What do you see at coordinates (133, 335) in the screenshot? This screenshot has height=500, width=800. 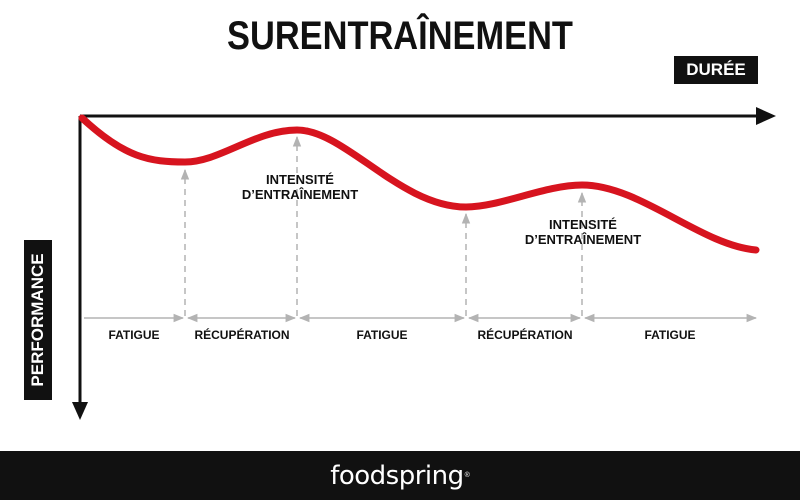 I see `phase-label-fatigue-1: FATIGUE` at bounding box center [133, 335].